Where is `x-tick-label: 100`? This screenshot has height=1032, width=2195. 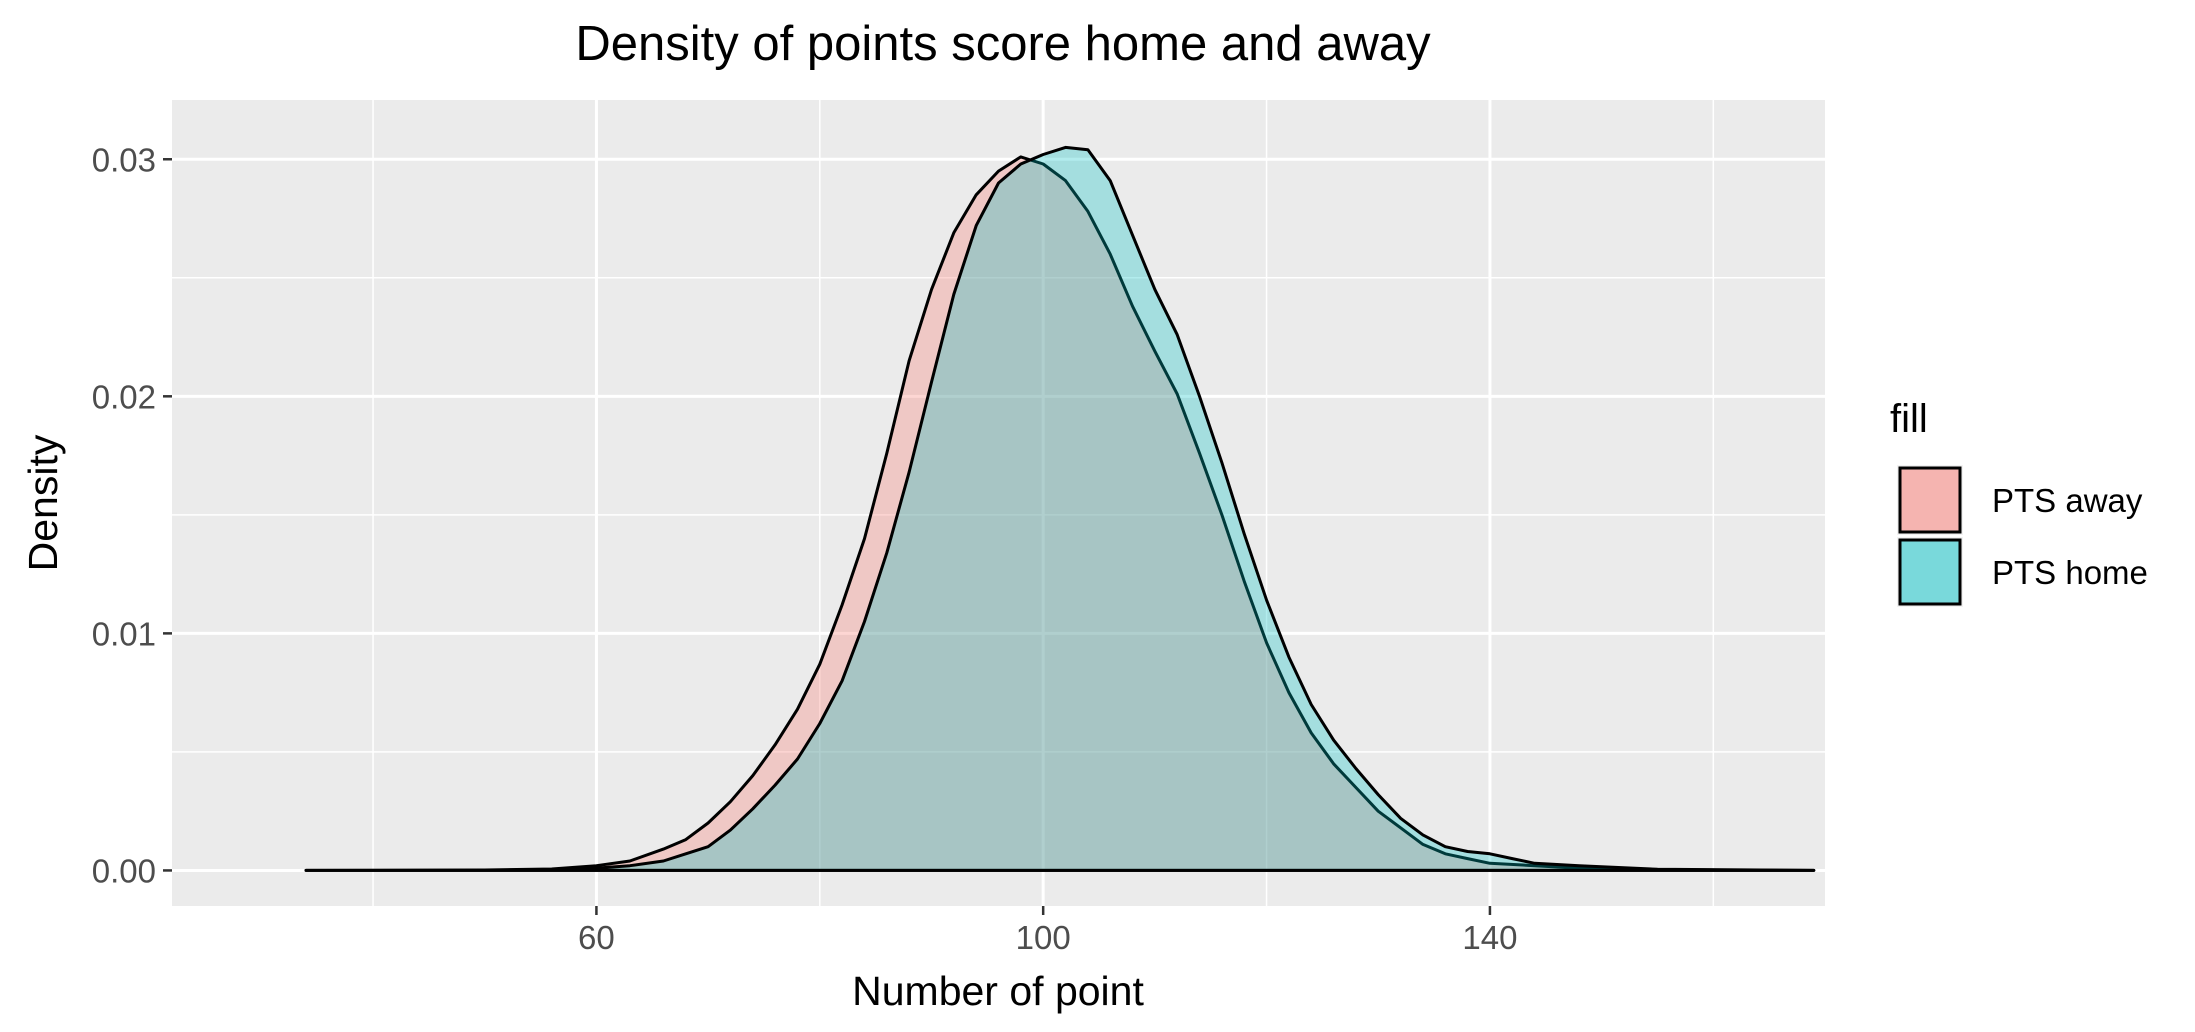
x-tick-label: 100 is located at coordinates (1043, 937).